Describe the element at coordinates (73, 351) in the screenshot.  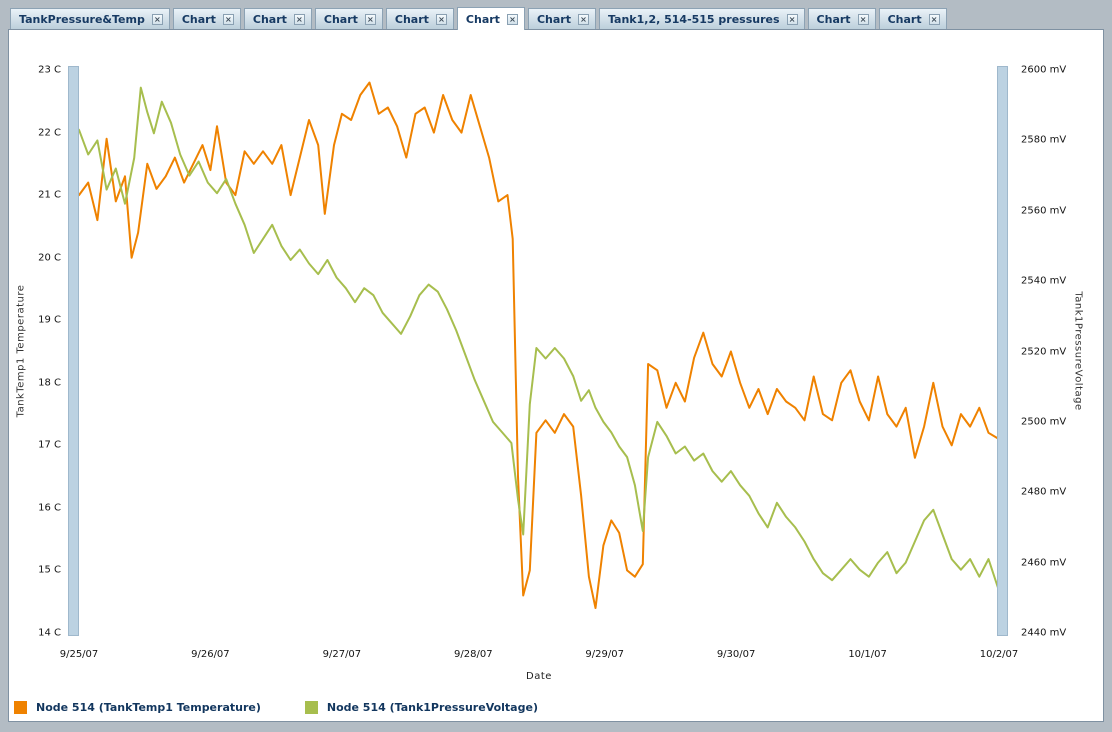
I see `left-range-slider` at that location.